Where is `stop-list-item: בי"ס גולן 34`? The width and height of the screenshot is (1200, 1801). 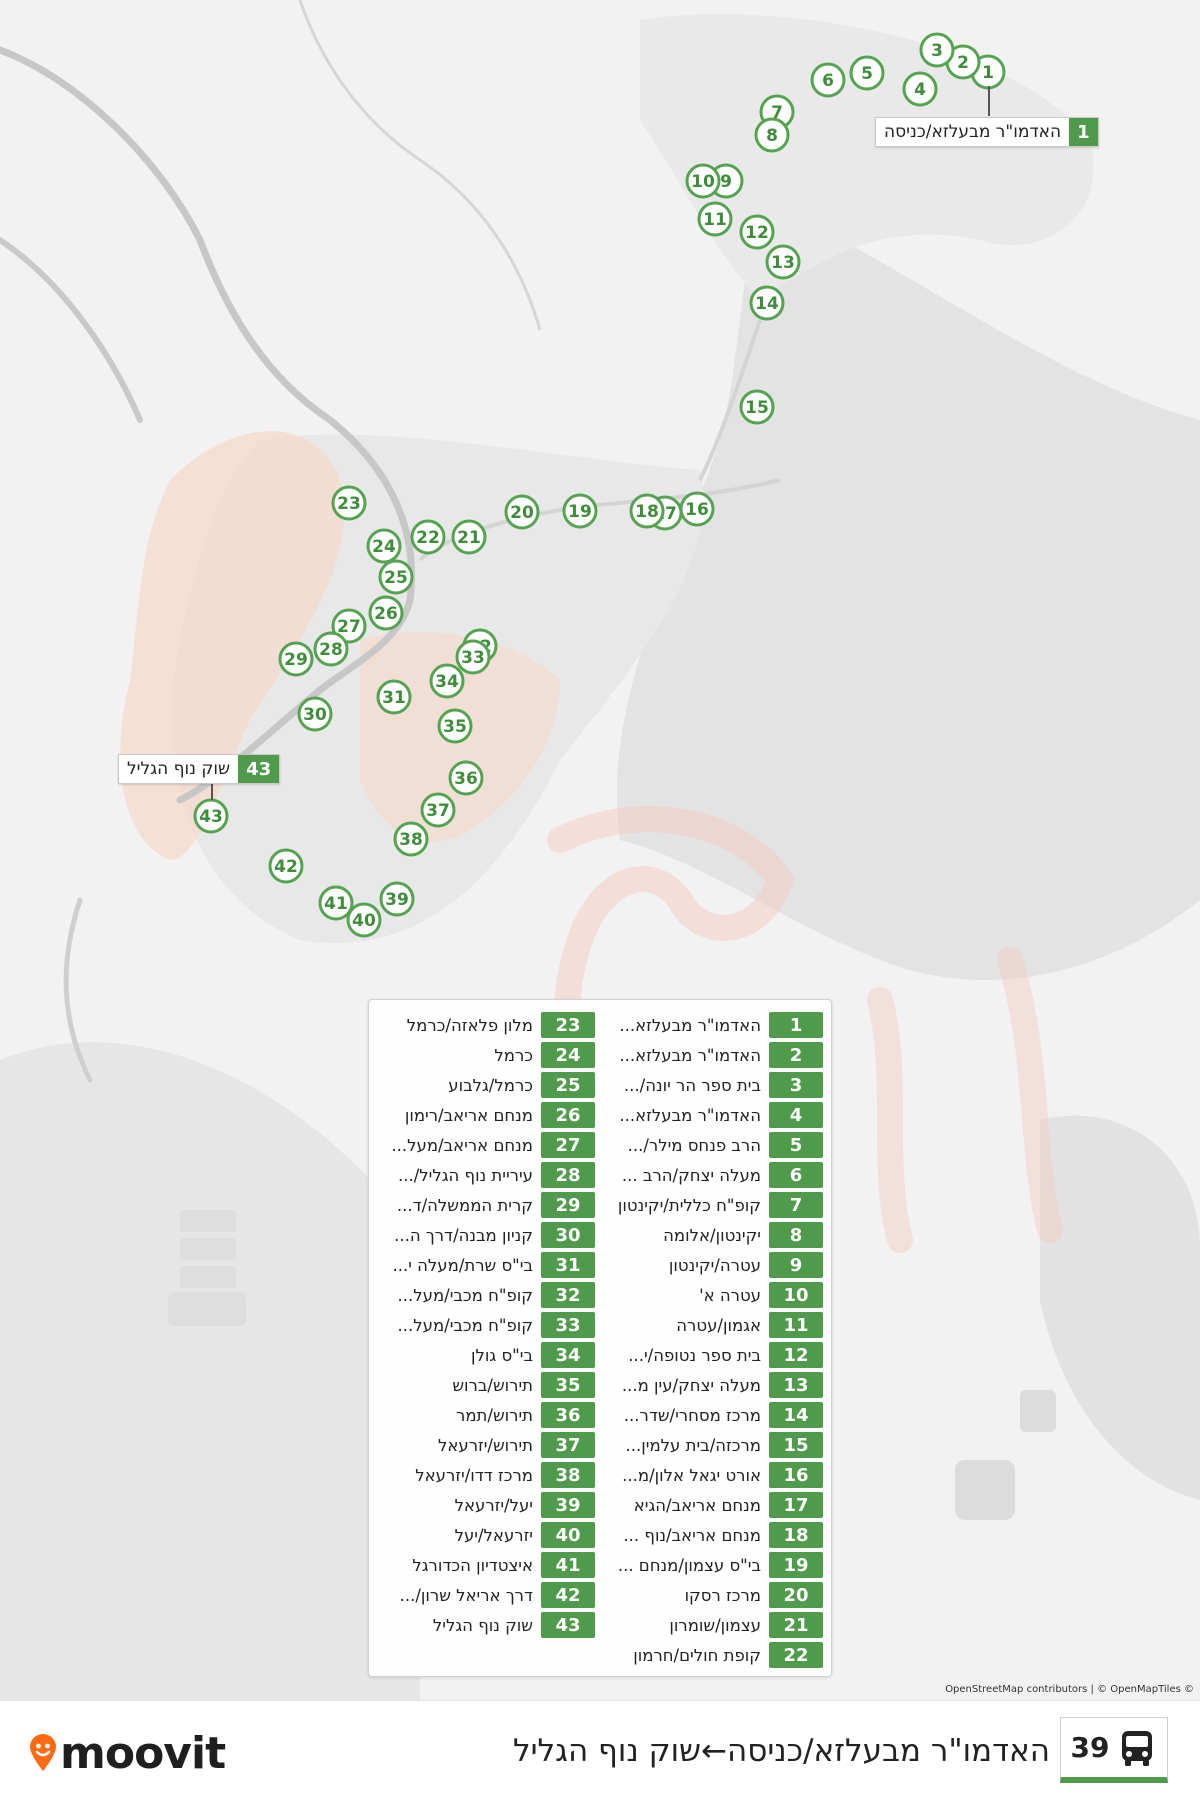
stop-list-item: בי"ס גולן 34 is located at coordinates (484, 1355).